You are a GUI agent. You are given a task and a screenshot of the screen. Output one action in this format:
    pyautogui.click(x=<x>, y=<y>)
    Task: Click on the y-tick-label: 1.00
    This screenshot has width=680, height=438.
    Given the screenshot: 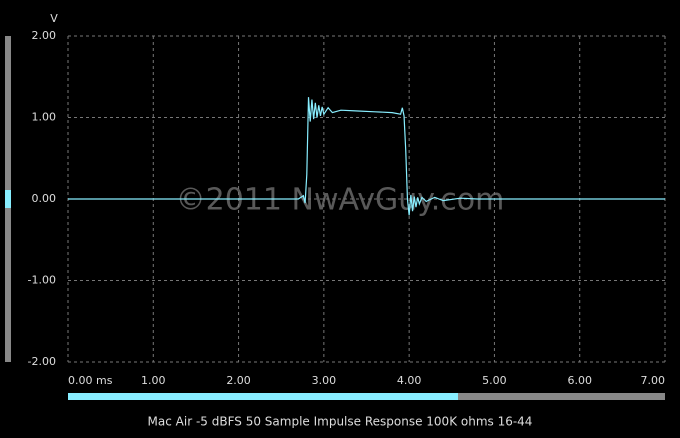 What is the action you would take?
    pyautogui.click(x=44, y=117)
    